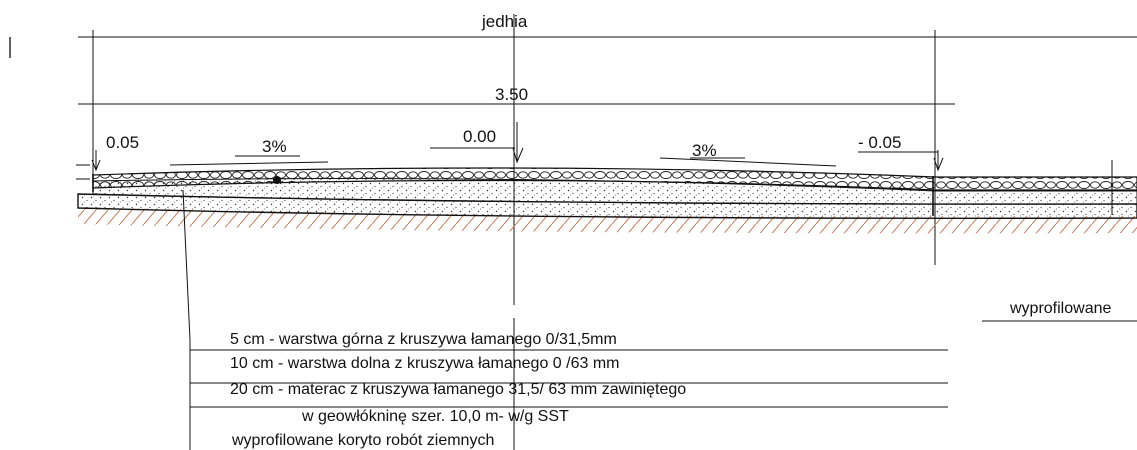 The height and width of the screenshot is (450, 1137). Describe the element at coordinates (249, 163) in the screenshot. I see `slope-line-left` at that location.